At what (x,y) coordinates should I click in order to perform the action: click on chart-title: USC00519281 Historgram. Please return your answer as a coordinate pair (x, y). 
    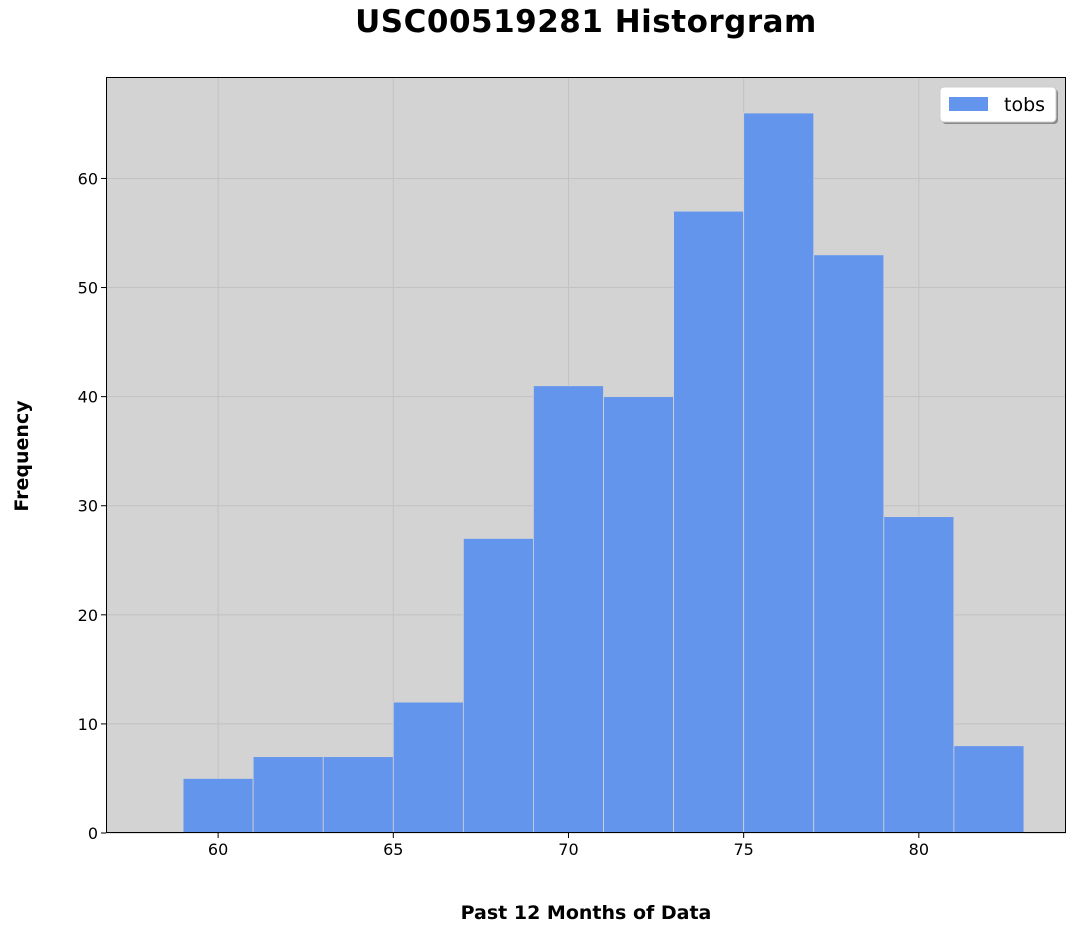
    Looking at the image, I should click on (586, 22).